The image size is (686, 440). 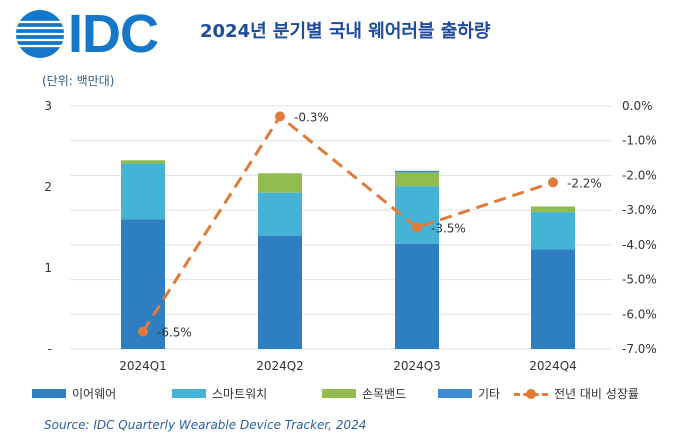 What do you see at coordinates (417, 171) in the screenshot?
I see `bar-other-2024Q3` at bounding box center [417, 171].